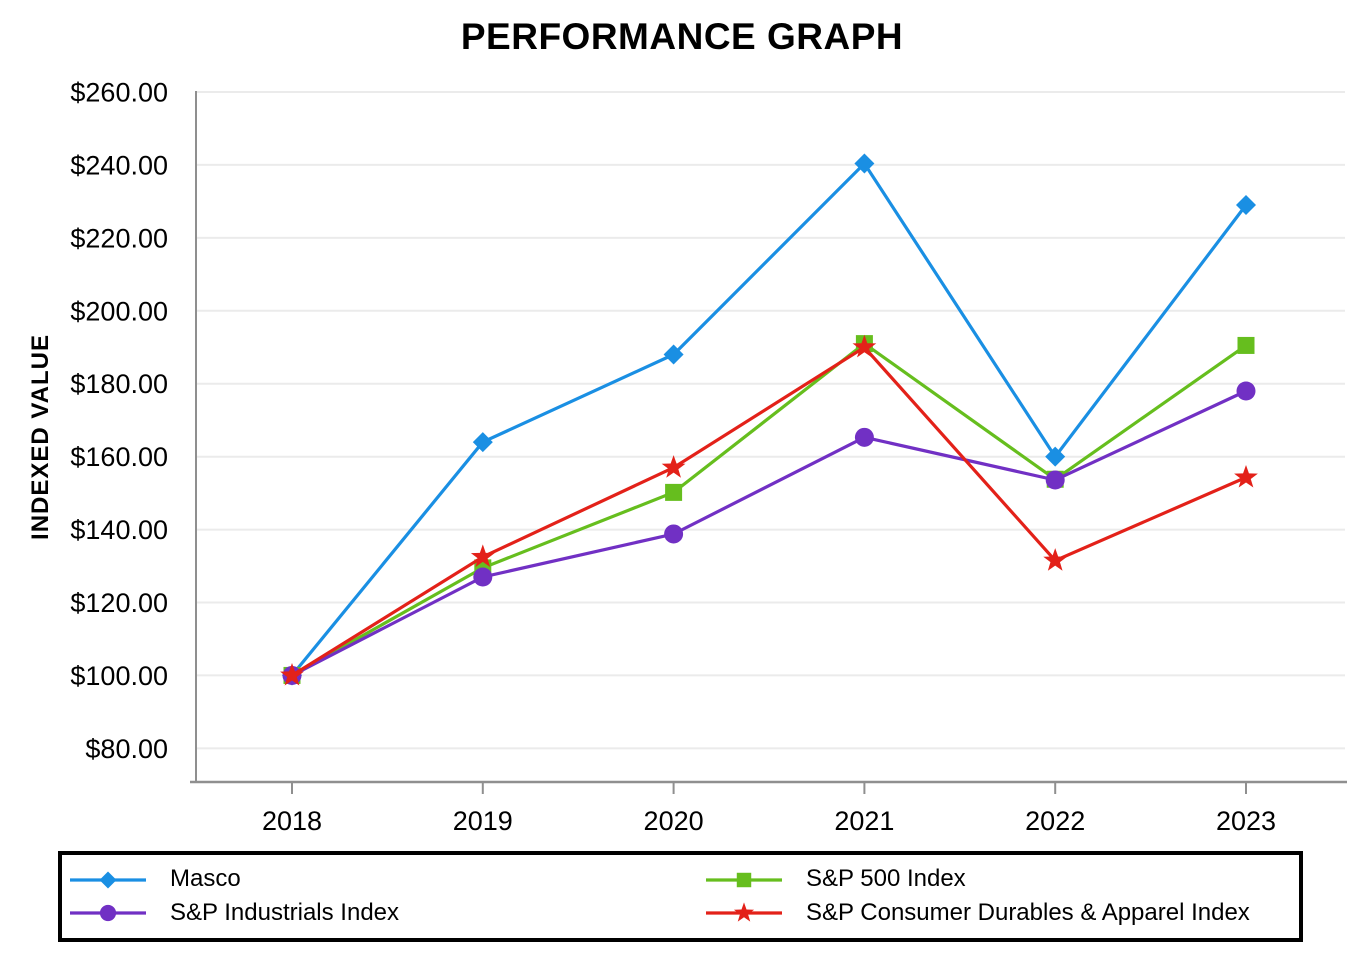 The width and height of the screenshot is (1364, 960). I want to click on legend-item-sp-consumer-durables: S&P Consumer Durables & Apparel Index, so click(1001, 913).